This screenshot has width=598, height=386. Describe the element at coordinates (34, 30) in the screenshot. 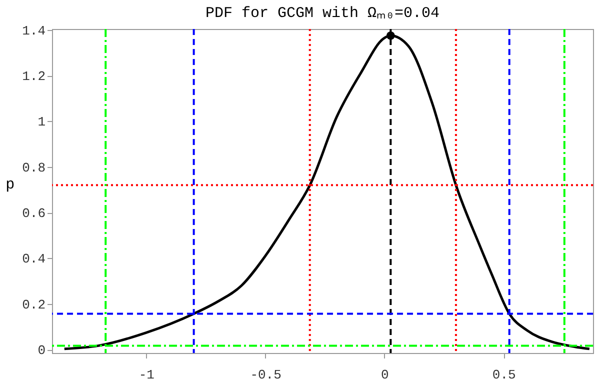

I see `y-tick-label: 1.4` at that location.